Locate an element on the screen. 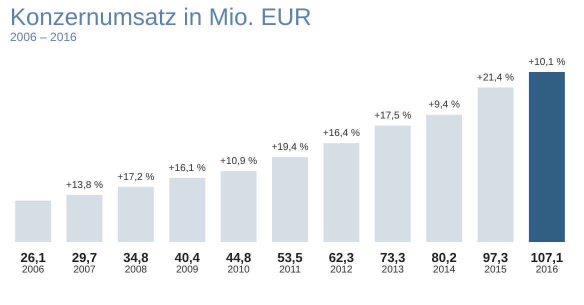 The width and height of the screenshot is (584, 305). annotation: +13,8 % is located at coordinates (85, 185).